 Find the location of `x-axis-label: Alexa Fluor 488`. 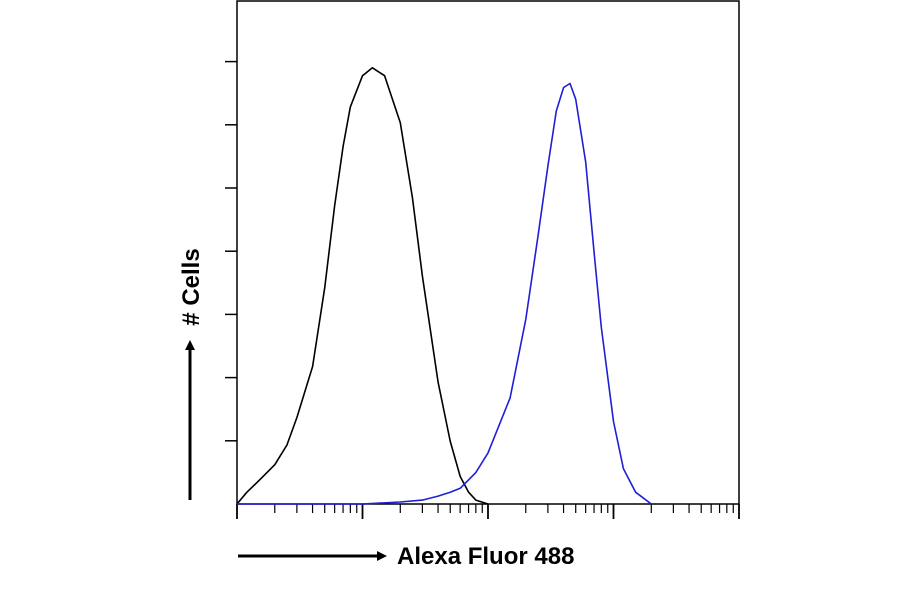

x-axis-label: Alexa Fluor 488 is located at coordinates (485, 556).